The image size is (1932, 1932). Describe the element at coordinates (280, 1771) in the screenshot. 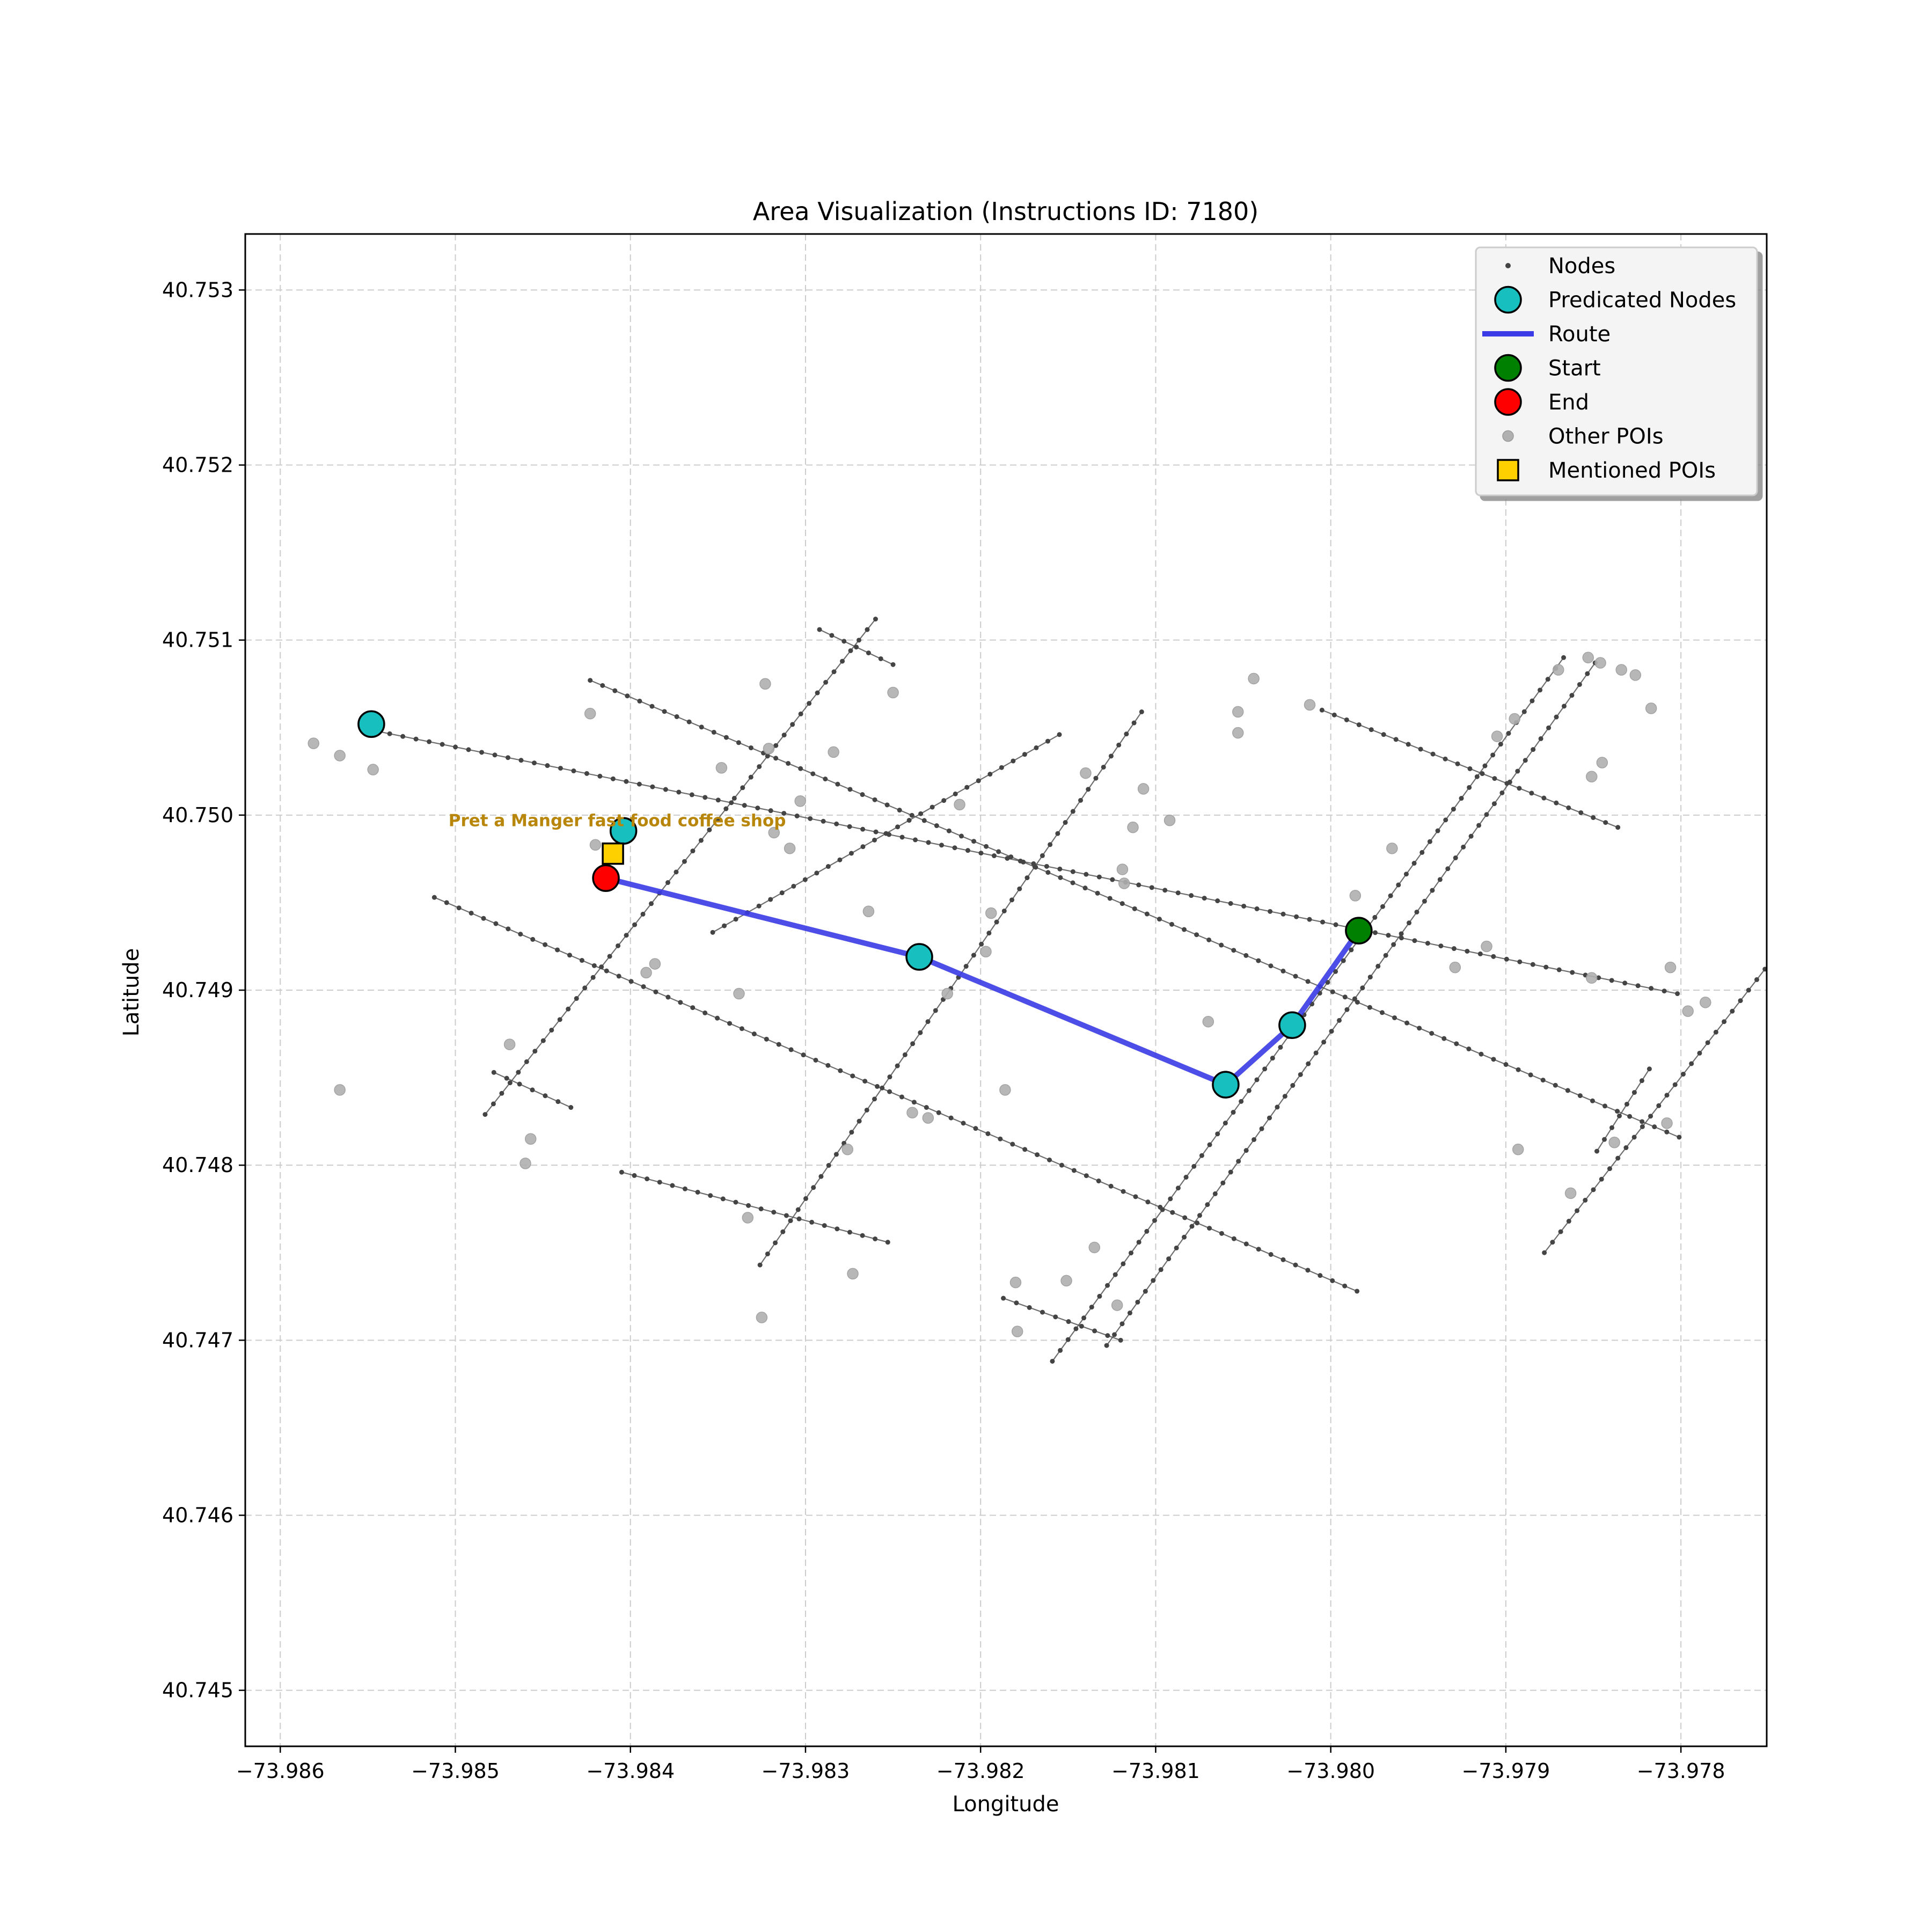

I see `x-tick-label: −73.986` at that location.